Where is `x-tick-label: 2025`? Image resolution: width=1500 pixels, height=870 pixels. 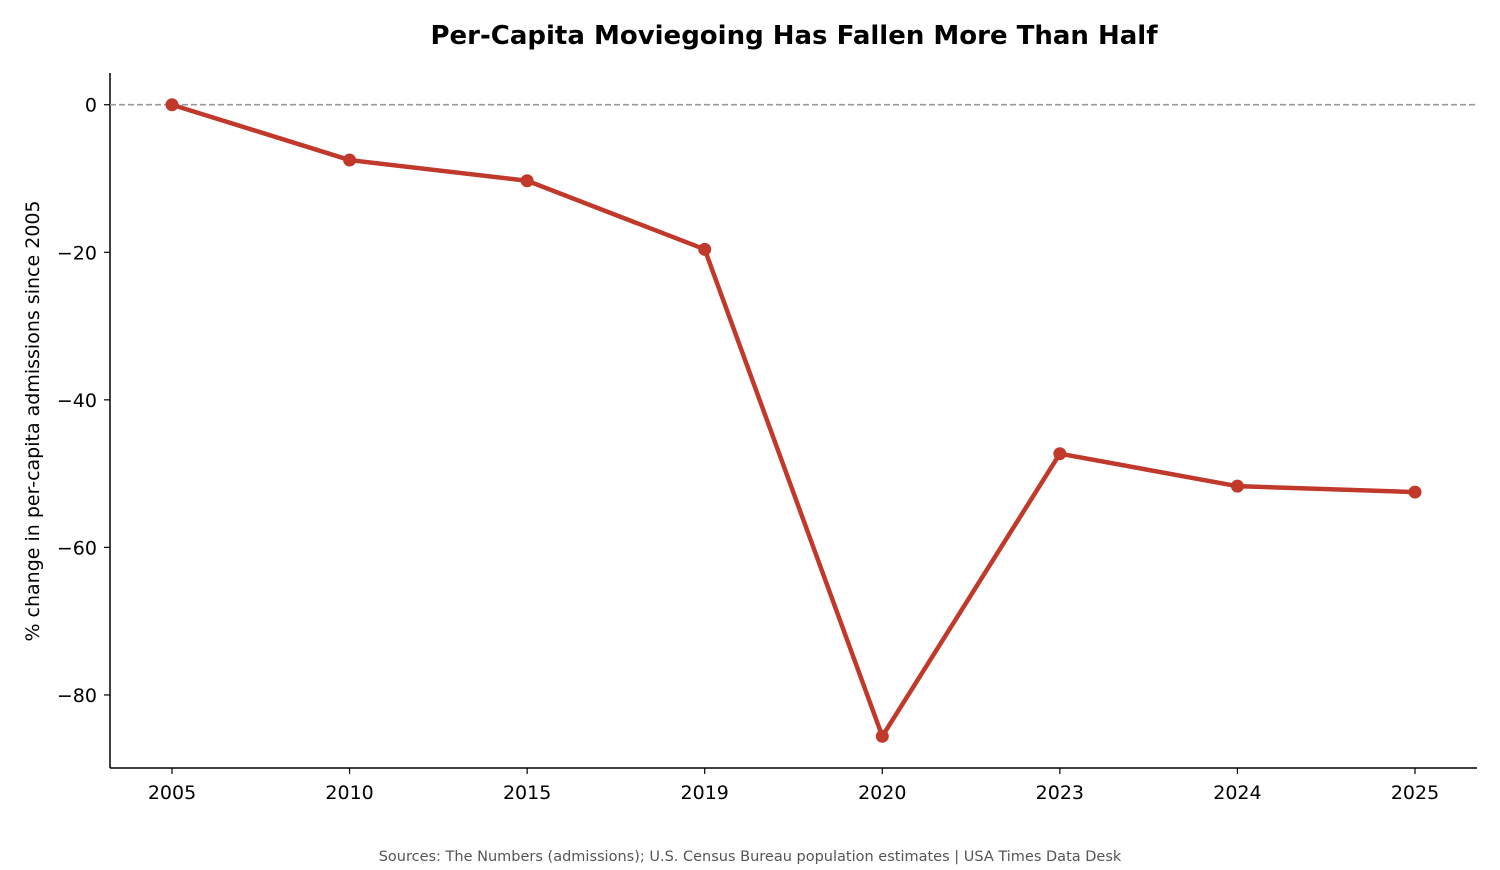 x-tick-label: 2025 is located at coordinates (1415, 793).